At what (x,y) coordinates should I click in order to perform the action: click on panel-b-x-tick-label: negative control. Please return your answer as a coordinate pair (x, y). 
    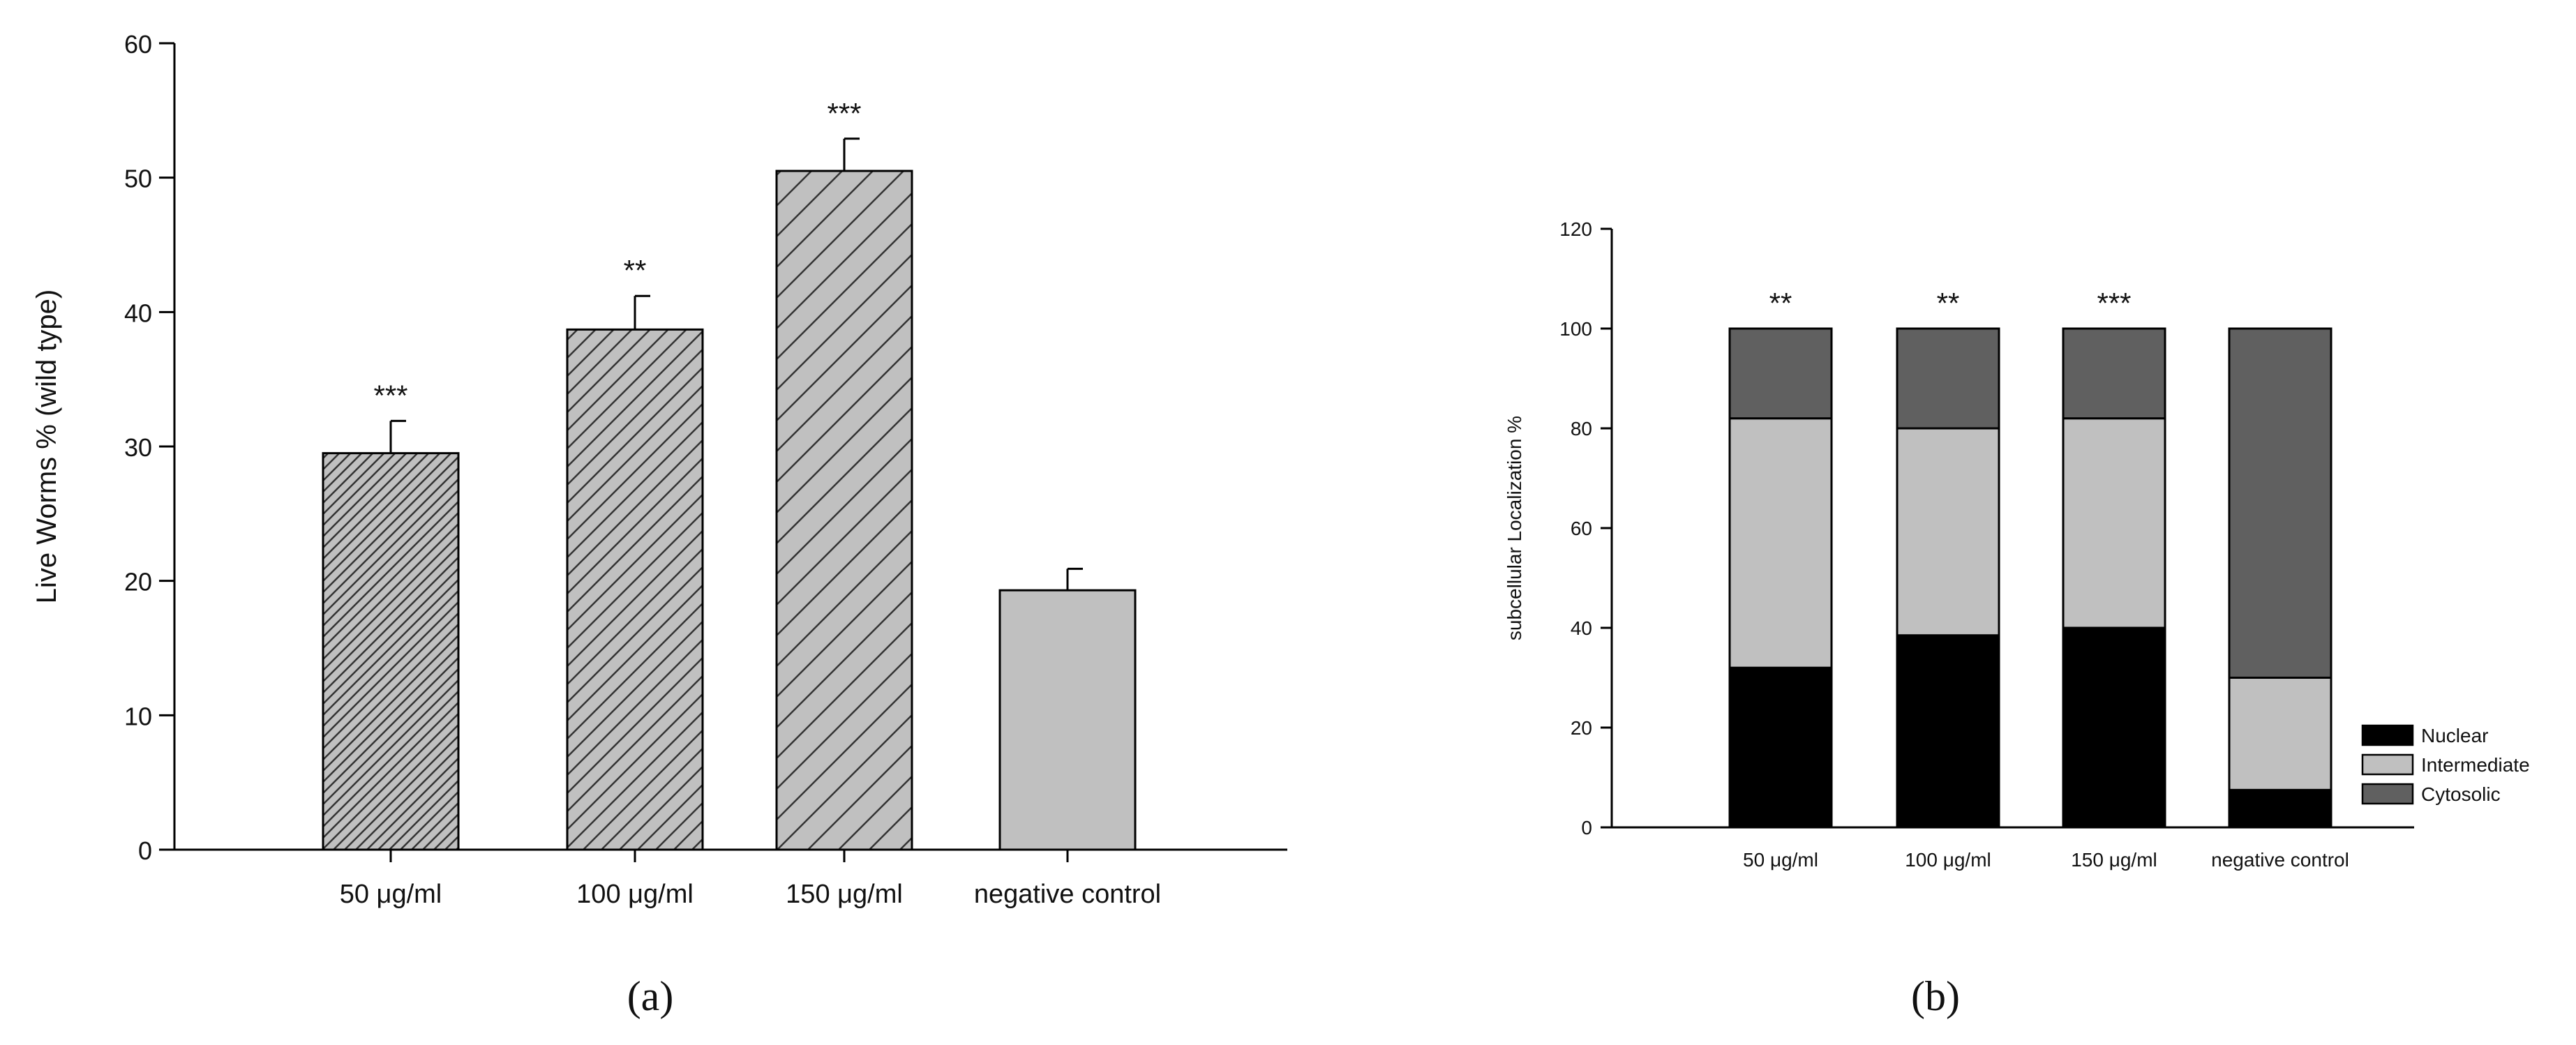
    Looking at the image, I should click on (2280, 860).